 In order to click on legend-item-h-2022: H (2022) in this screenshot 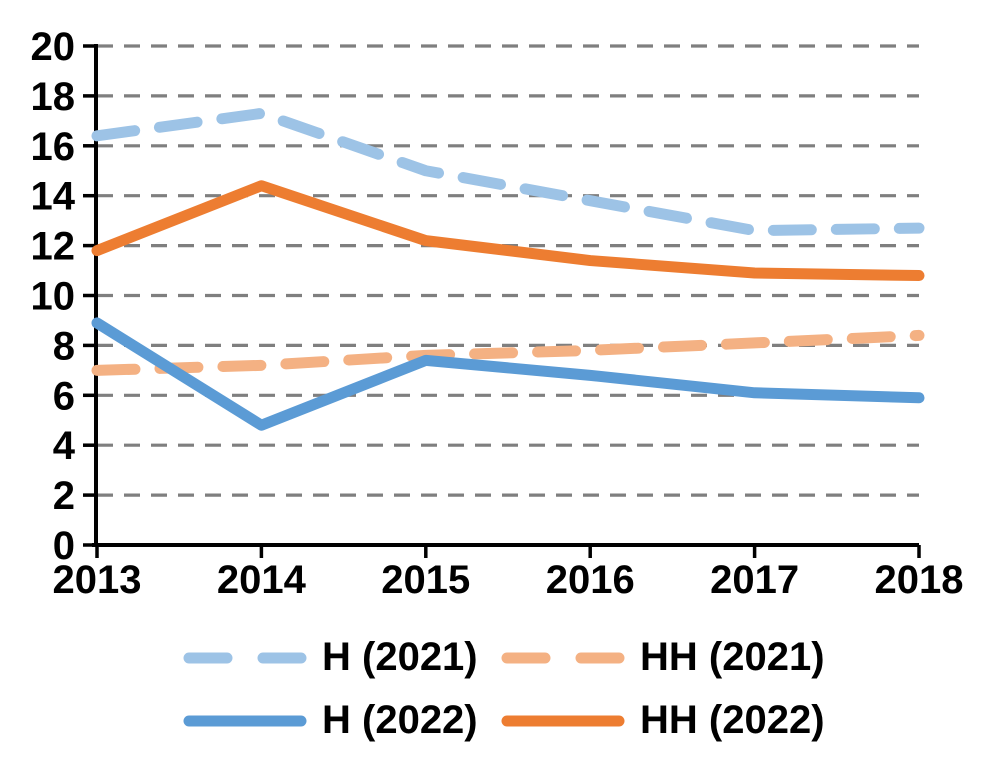, I will do `click(341, 720)`.